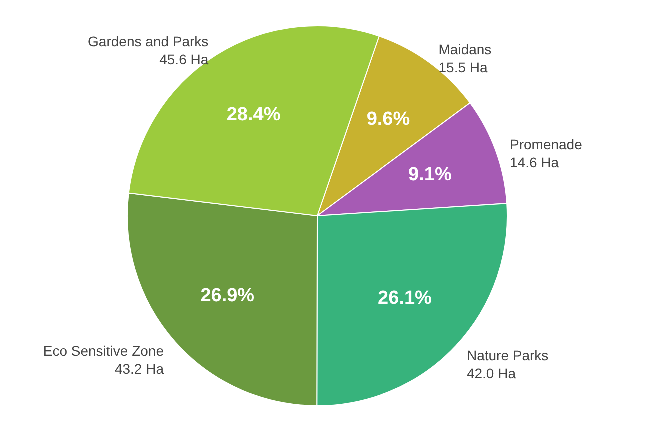 The image size is (645, 442). What do you see at coordinates (227, 296) in the screenshot?
I see `data-label: 26.9%` at bounding box center [227, 296].